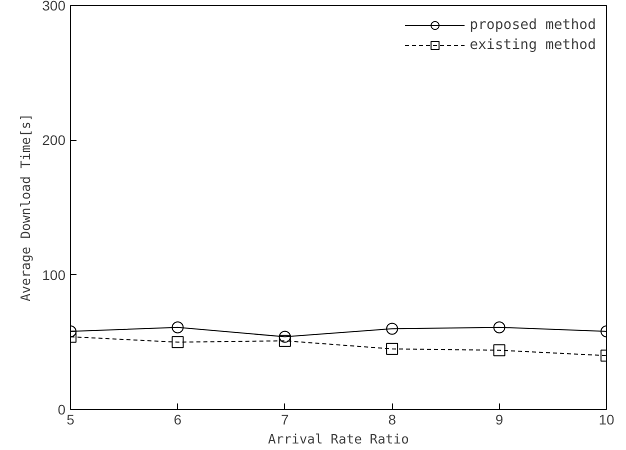  What do you see at coordinates (54, 7) in the screenshot?
I see `y-tick-label: 300` at bounding box center [54, 7].